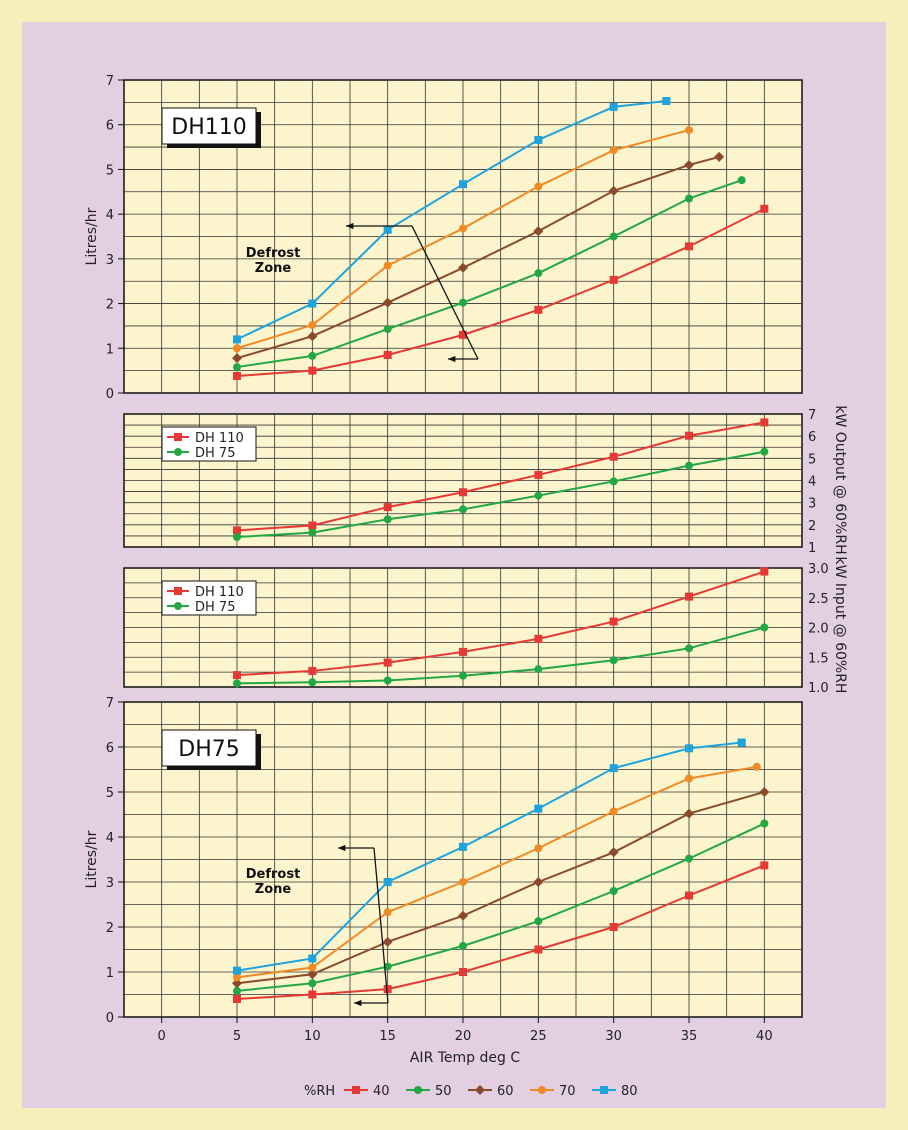 The height and width of the screenshot is (1130, 908). What do you see at coordinates (178, 591) in the screenshot?
I see `legend-swatch-marker` at bounding box center [178, 591].